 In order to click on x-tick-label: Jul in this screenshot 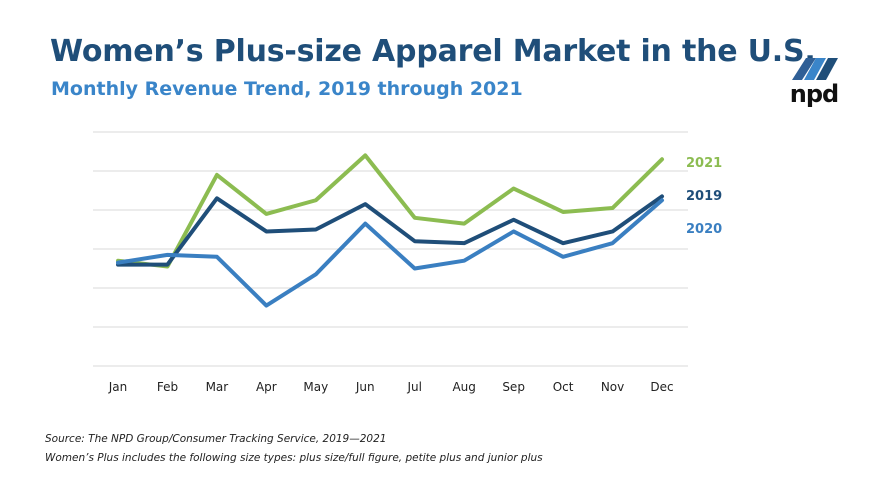, I will do `click(413, 387)`.